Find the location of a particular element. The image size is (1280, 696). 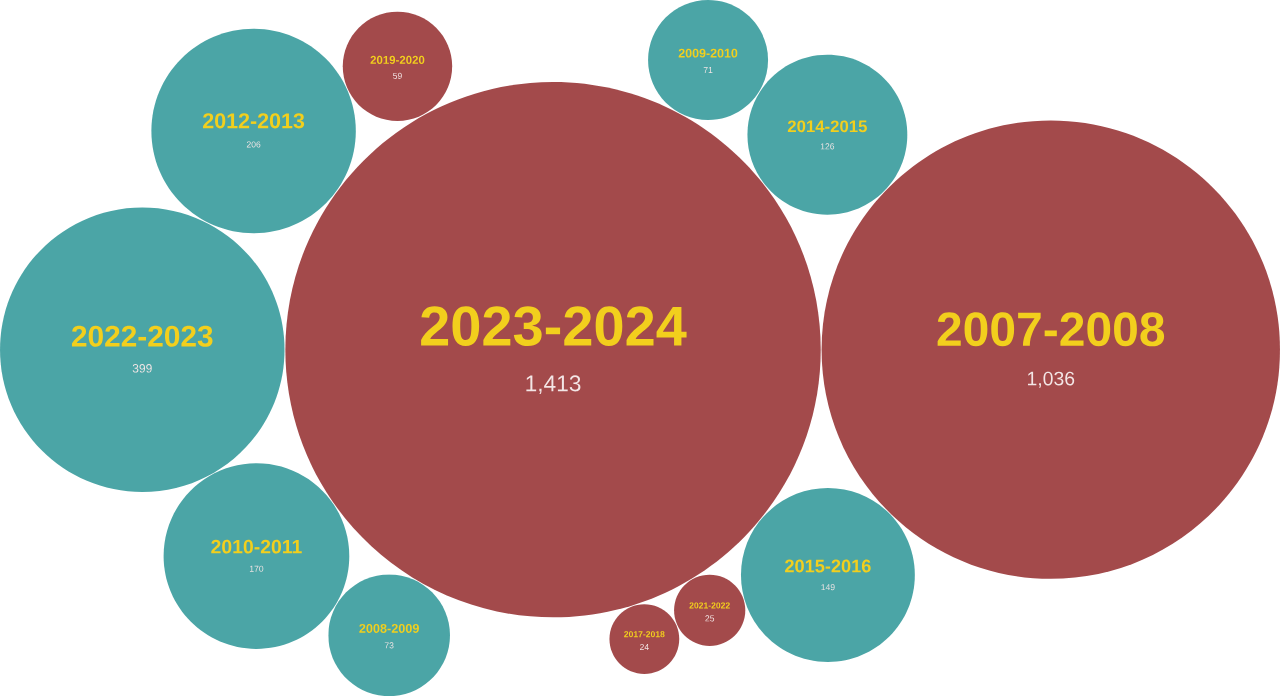

category-label: 2015-2016 is located at coordinates (828, 566).